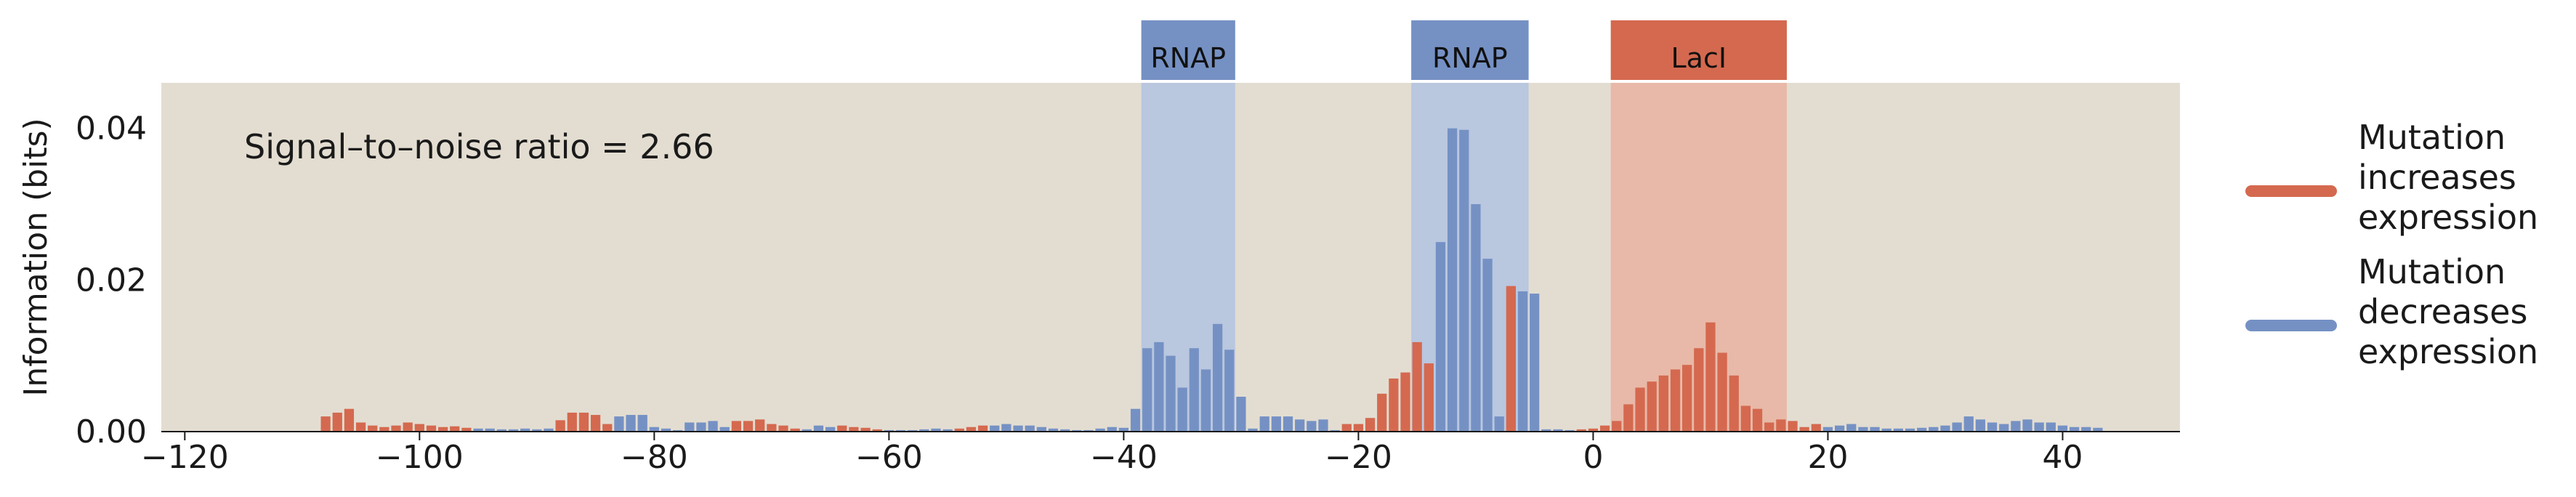 The width and height of the screenshot is (2576, 497). I want to click on x-tick-label: 40, so click(2062, 457).